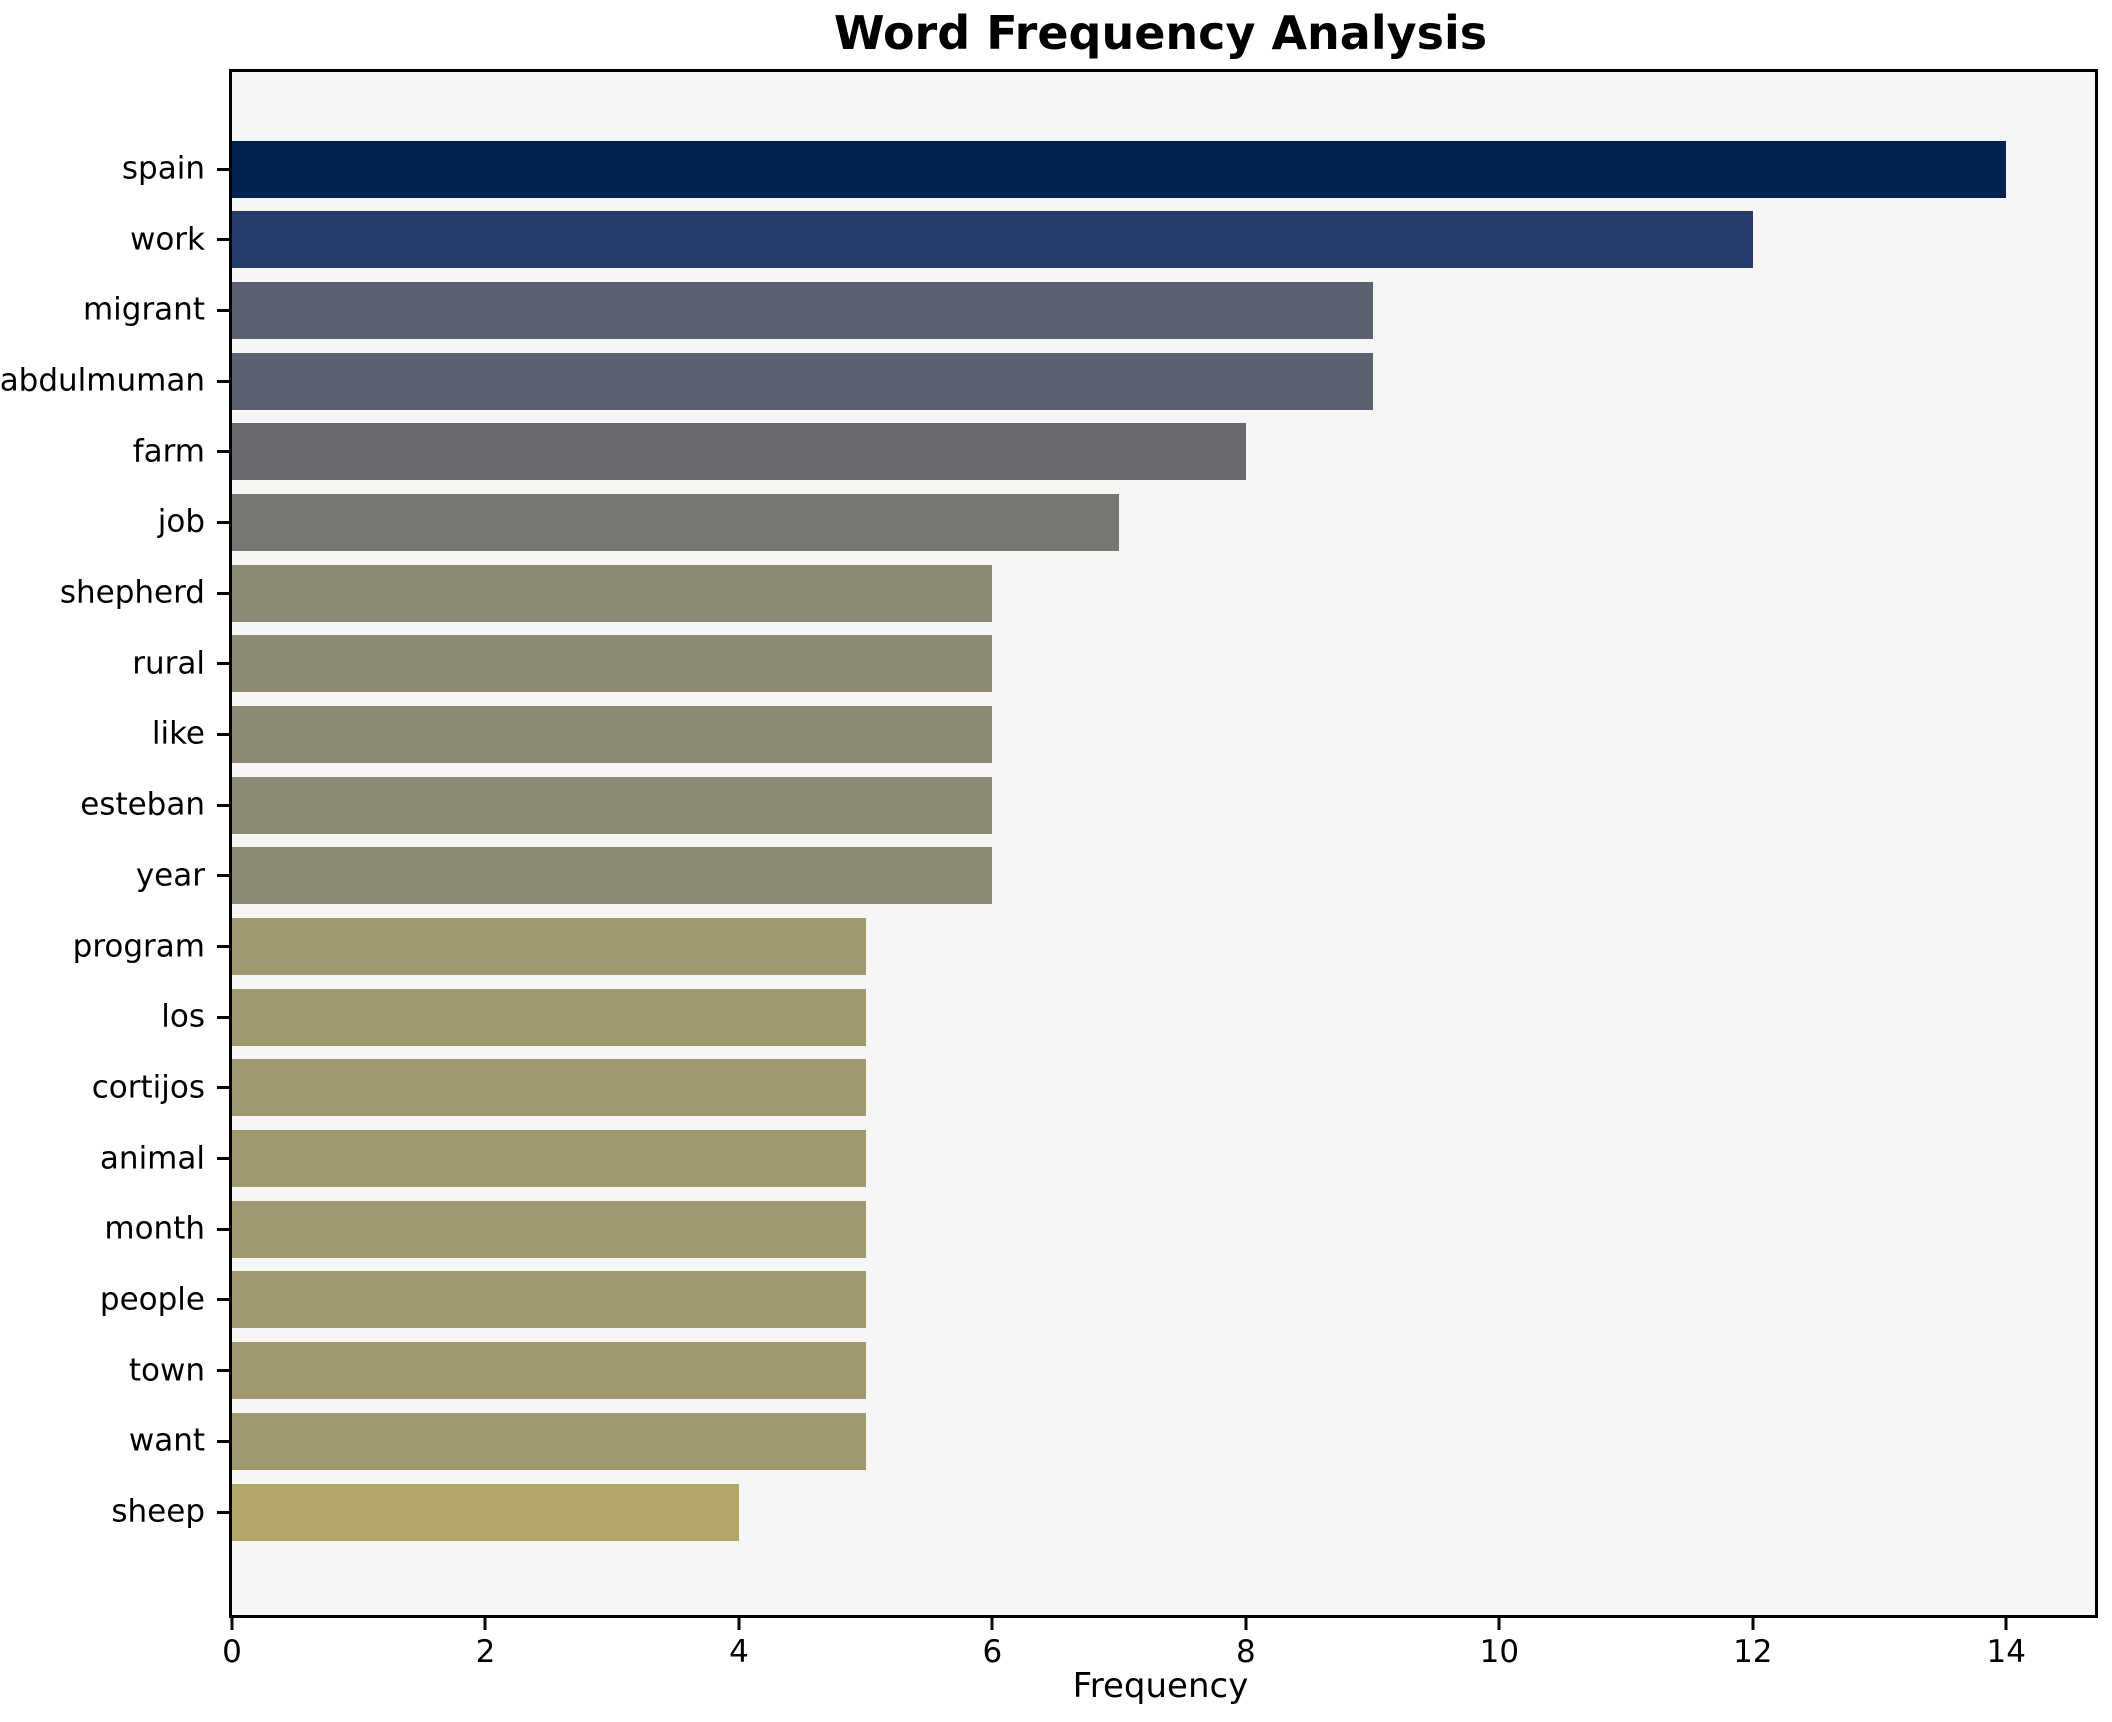 This screenshot has height=1722, width=2112. What do you see at coordinates (992, 1652) in the screenshot?
I see `x-tick-label-6: 6` at bounding box center [992, 1652].